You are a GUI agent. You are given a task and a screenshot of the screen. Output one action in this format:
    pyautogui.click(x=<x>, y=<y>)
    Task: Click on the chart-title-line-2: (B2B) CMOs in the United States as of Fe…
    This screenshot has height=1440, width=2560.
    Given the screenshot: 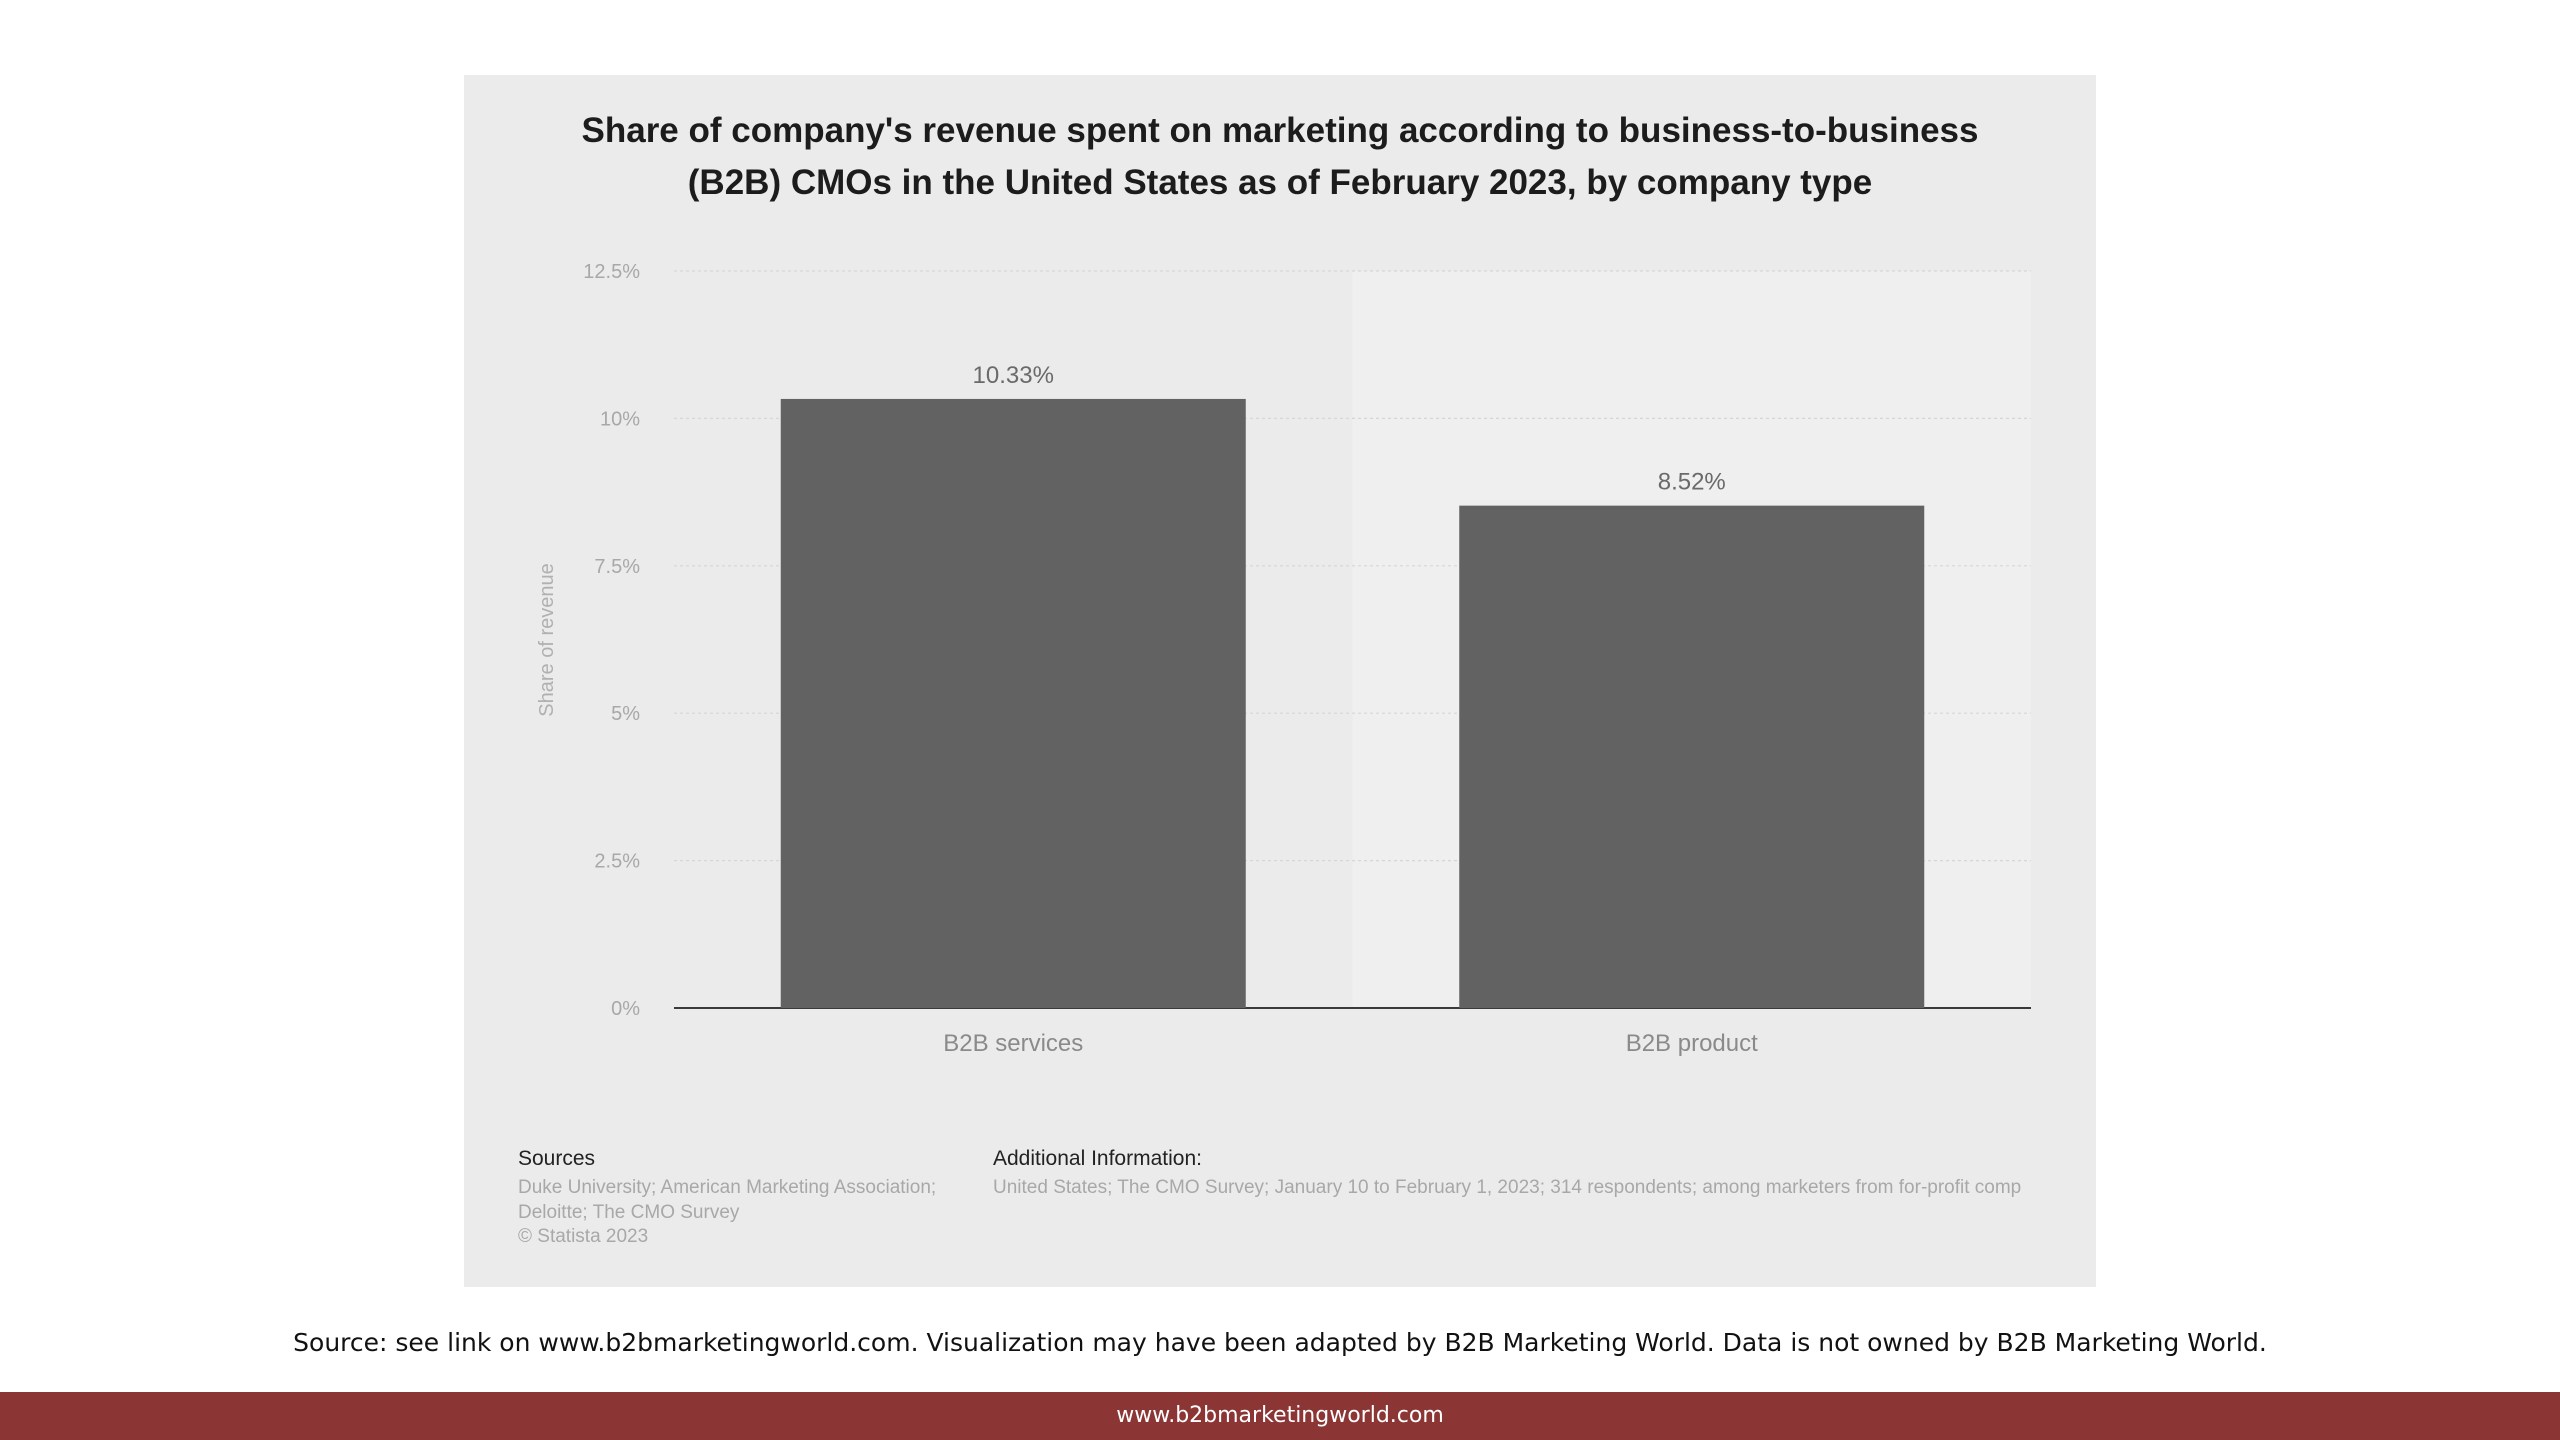 What is the action you would take?
    pyautogui.click(x=1280, y=182)
    